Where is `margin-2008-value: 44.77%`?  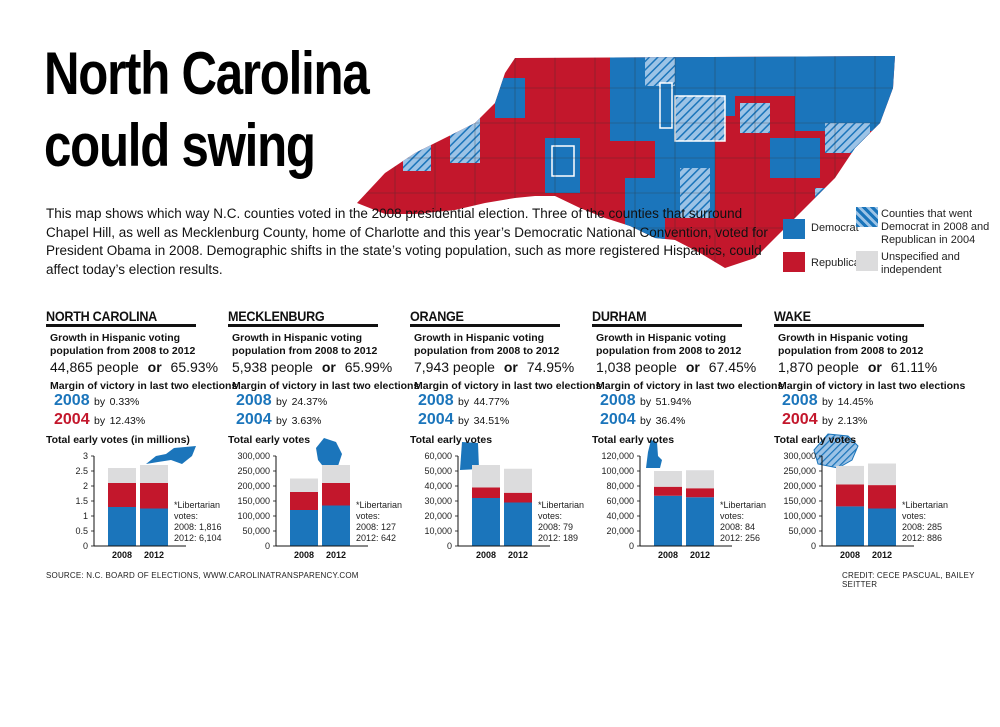 margin-2008-value: 44.77% is located at coordinates (491, 402).